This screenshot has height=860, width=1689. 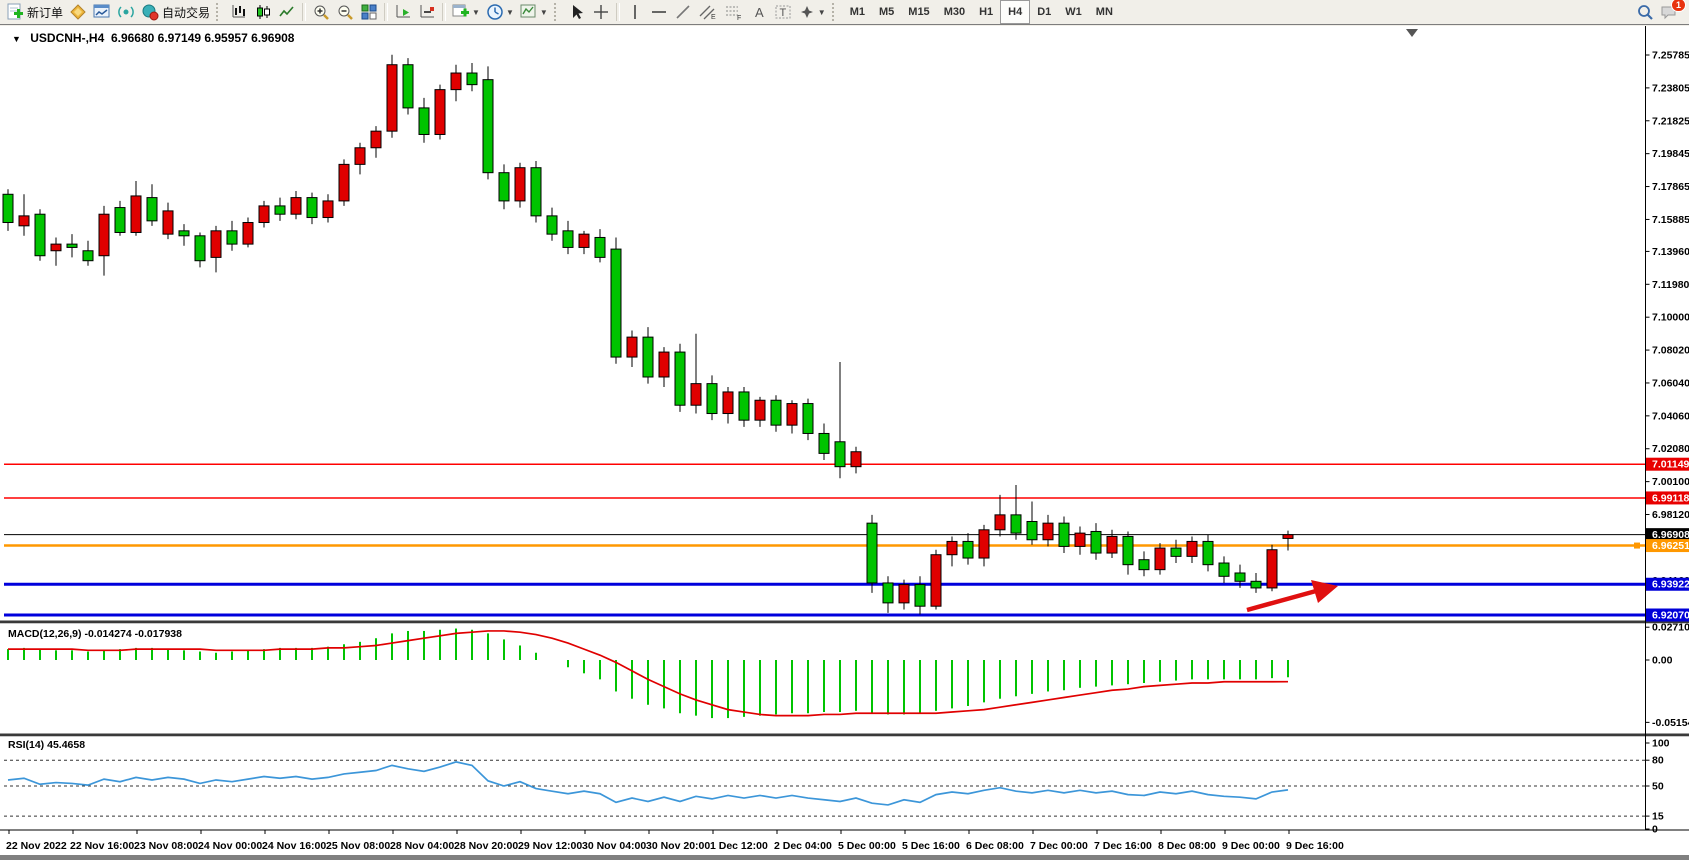 What do you see at coordinates (529, 12) in the screenshot?
I see `templates-icon` at bounding box center [529, 12].